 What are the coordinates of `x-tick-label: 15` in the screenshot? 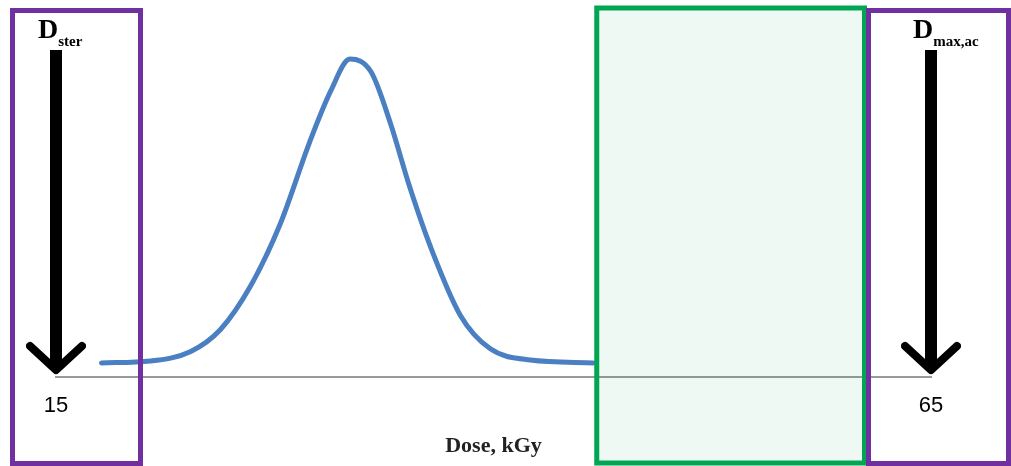 It's located at (56, 405).